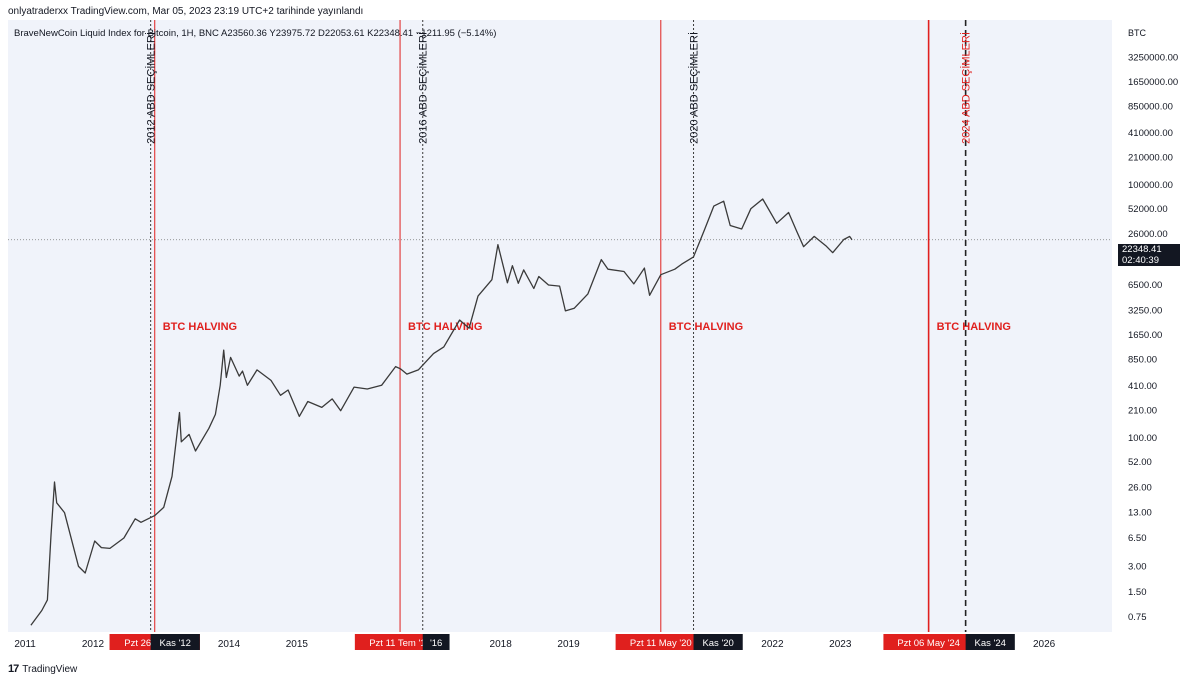 The image size is (1200, 682). What do you see at coordinates (297, 644) in the screenshot?
I see `x-tick-label: 2015` at bounding box center [297, 644].